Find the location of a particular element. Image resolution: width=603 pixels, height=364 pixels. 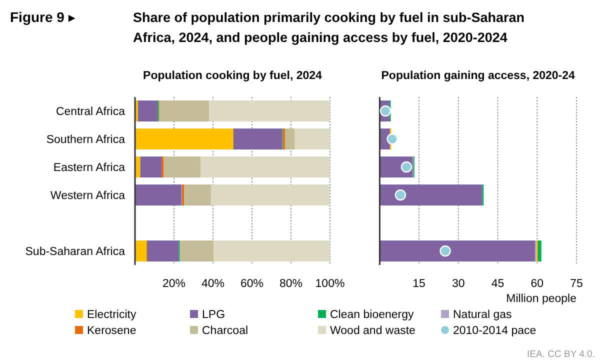

legend-label: Charcoal is located at coordinates (225, 331).